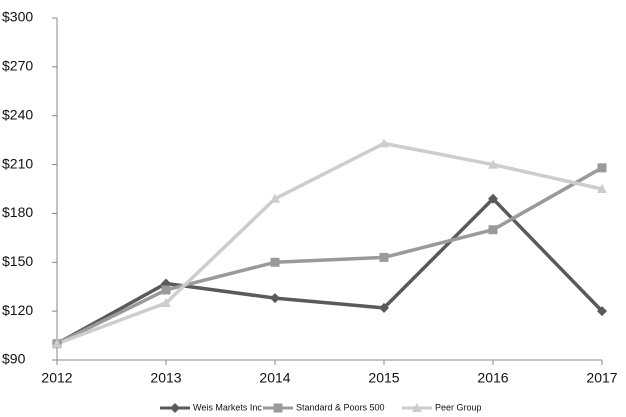 The image size is (626, 417). What do you see at coordinates (17, 17) in the screenshot?
I see `y-tick-label: $300` at bounding box center [17, 17].